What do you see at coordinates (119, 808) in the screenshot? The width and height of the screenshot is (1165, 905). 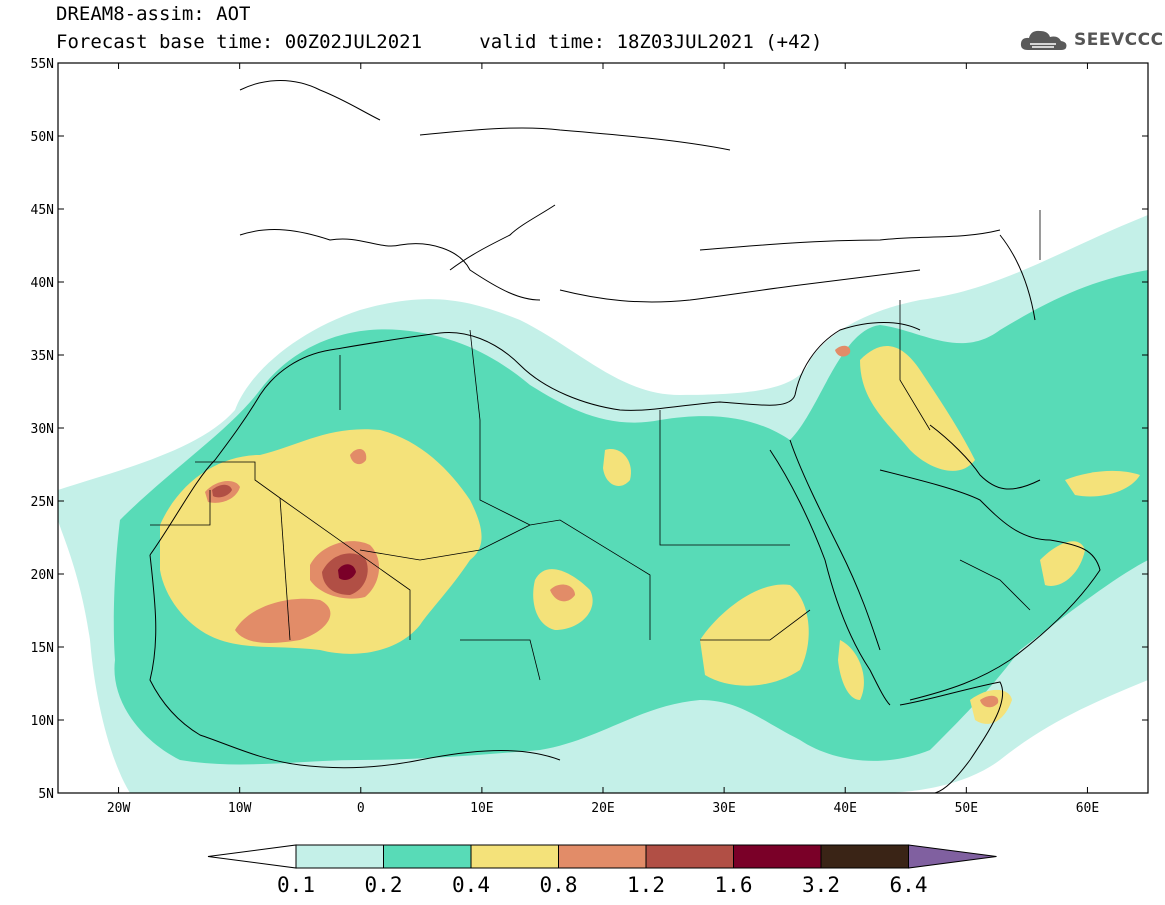 I see `lon-label: 20W` at bounding box center [119, 808].